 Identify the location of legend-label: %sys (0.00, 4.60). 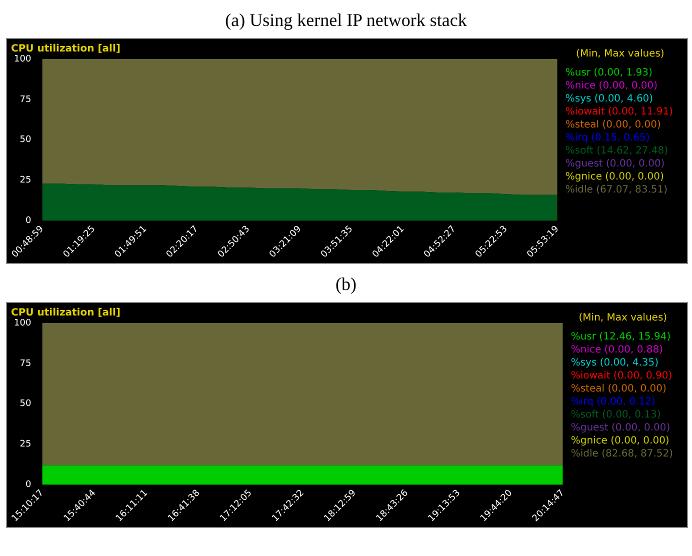
(609, 99).